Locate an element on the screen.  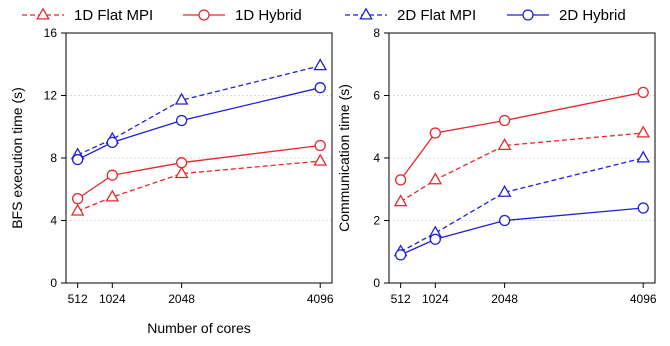
legend-item-2d-hybrid: 2D Hybrid is located at coordinates (566, 15).